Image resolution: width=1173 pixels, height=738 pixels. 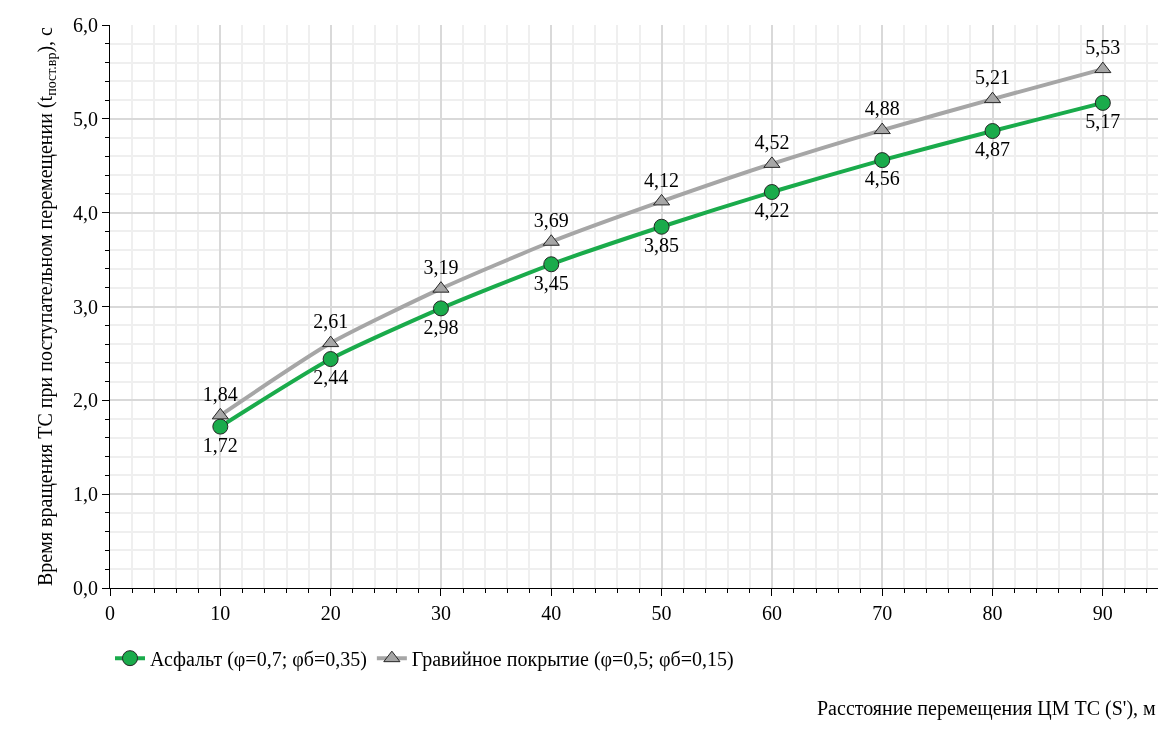 What do you see at coordinates (85, 588) in the screenshot?
I see `y-tick-label: 0,0` at bounding box center [85, 588].